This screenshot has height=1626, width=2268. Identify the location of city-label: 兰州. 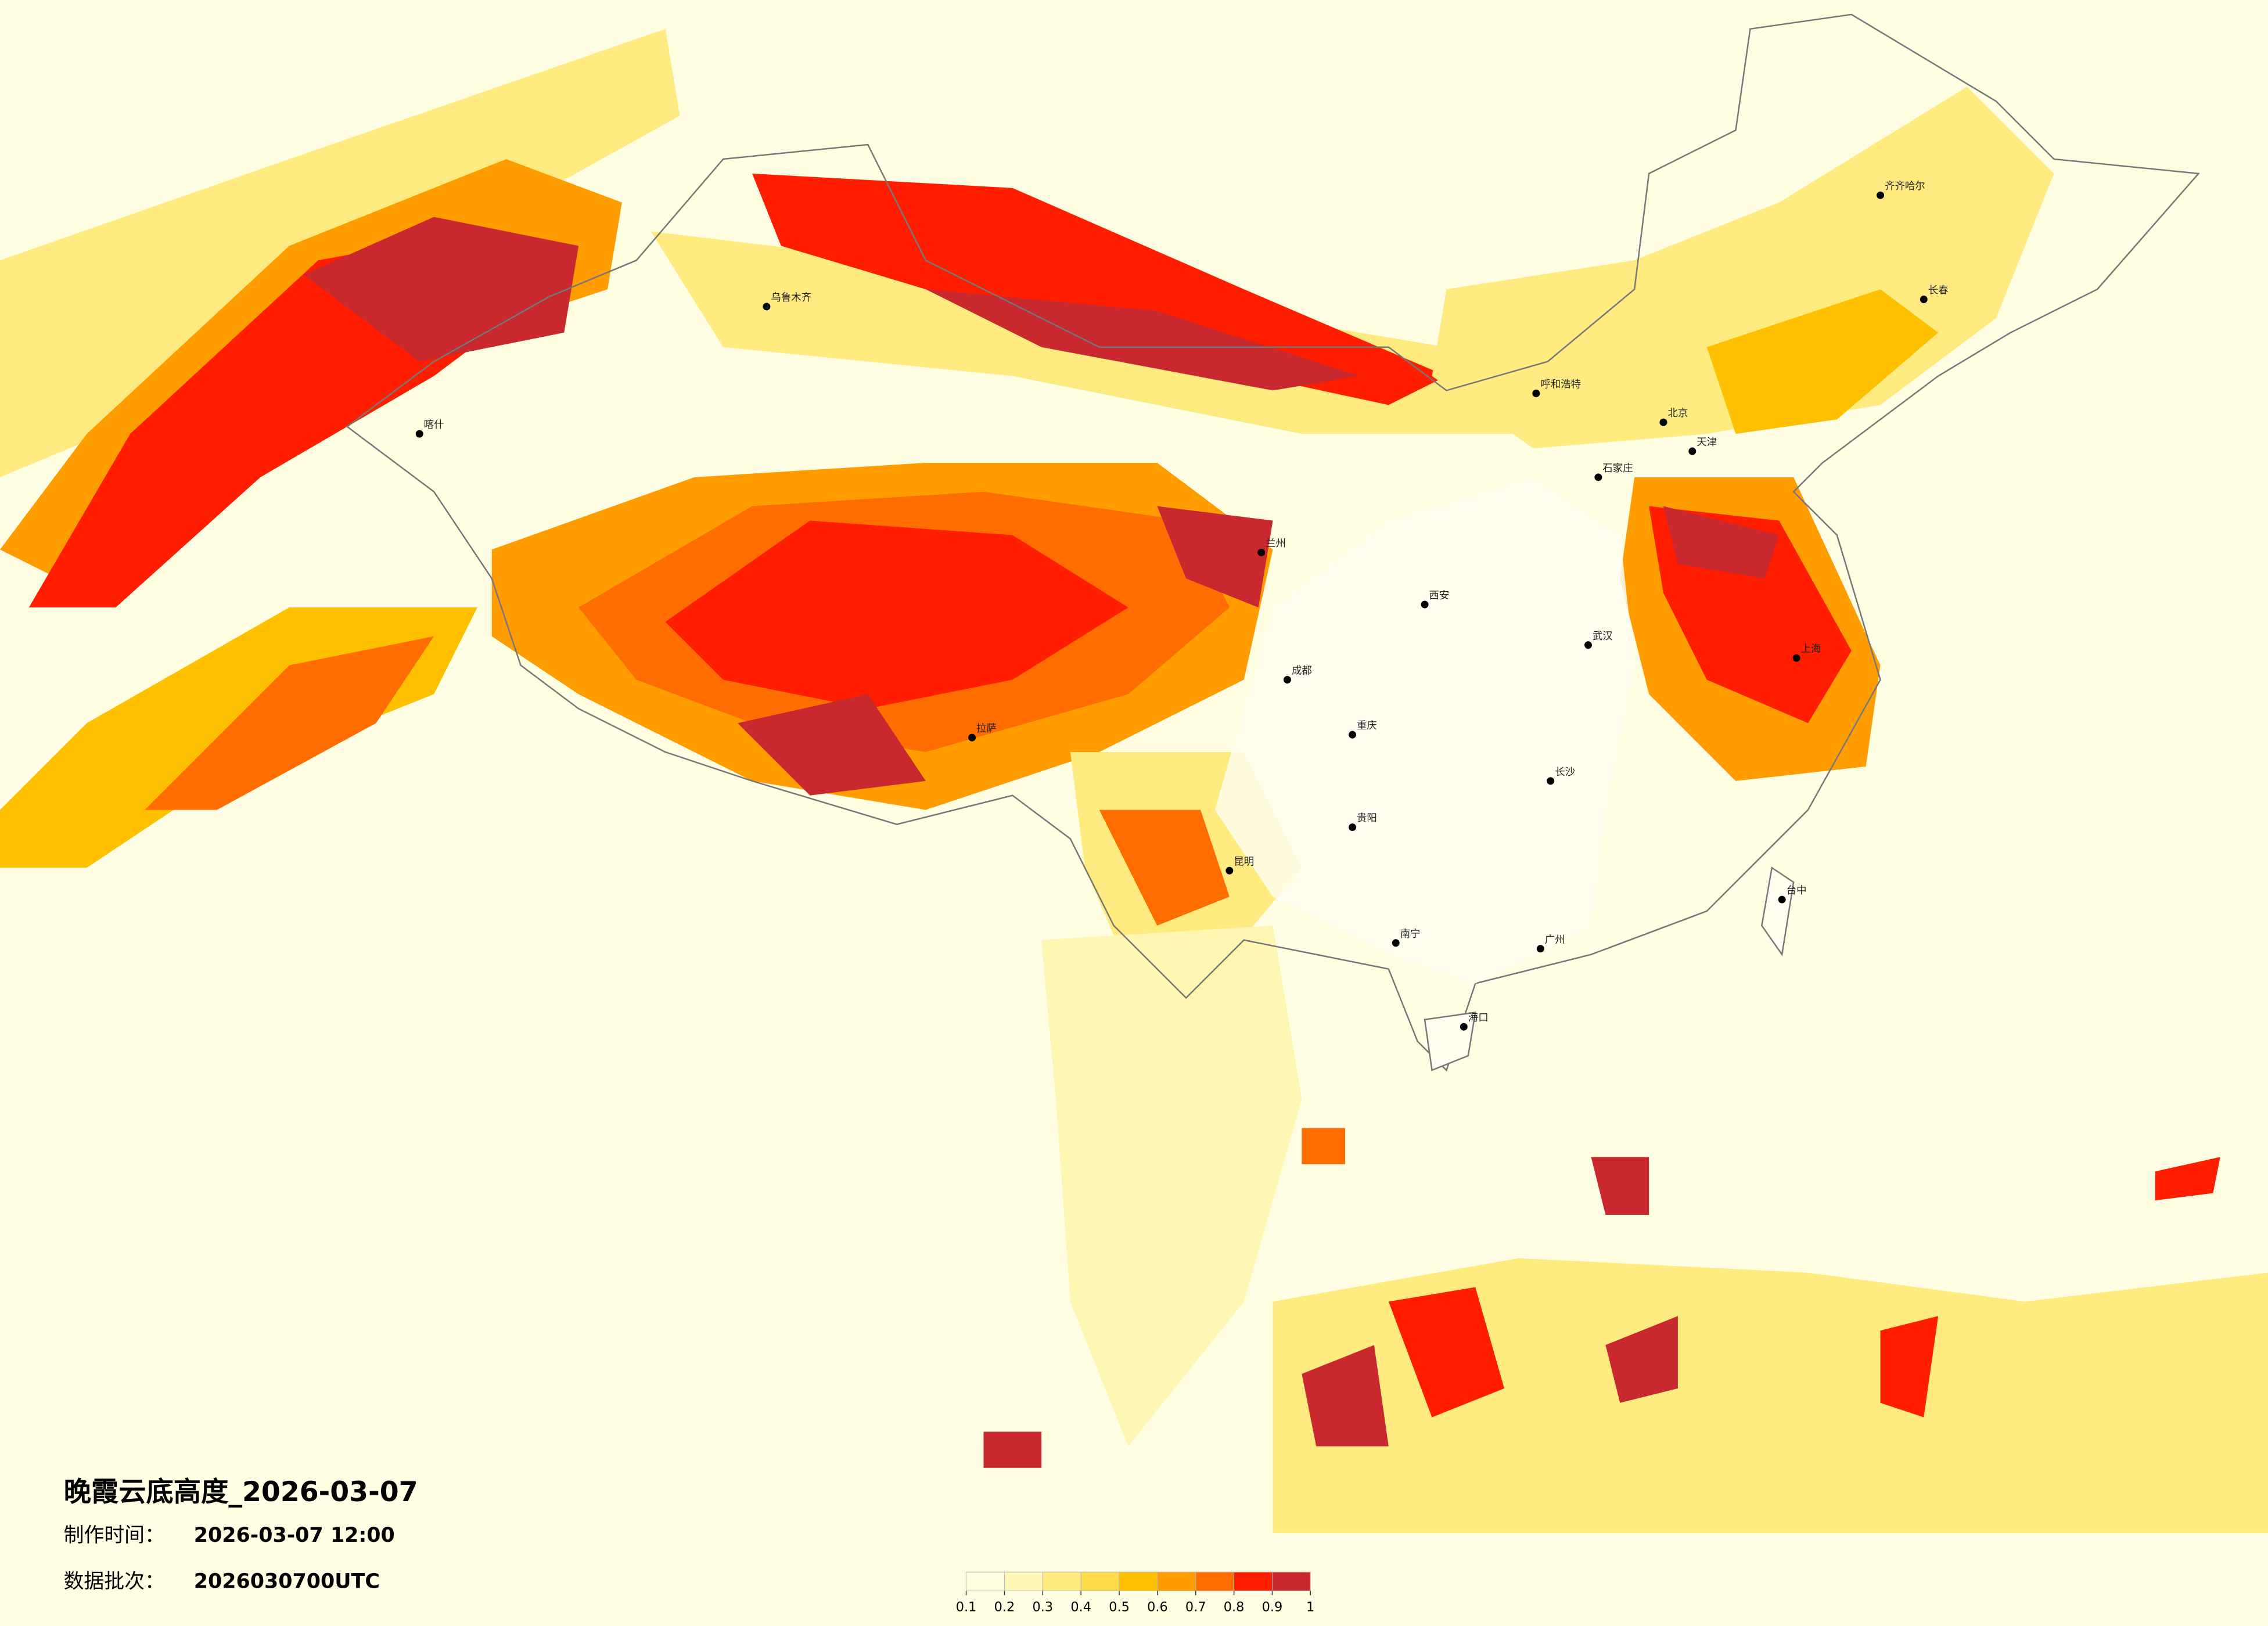
(1276, 543).